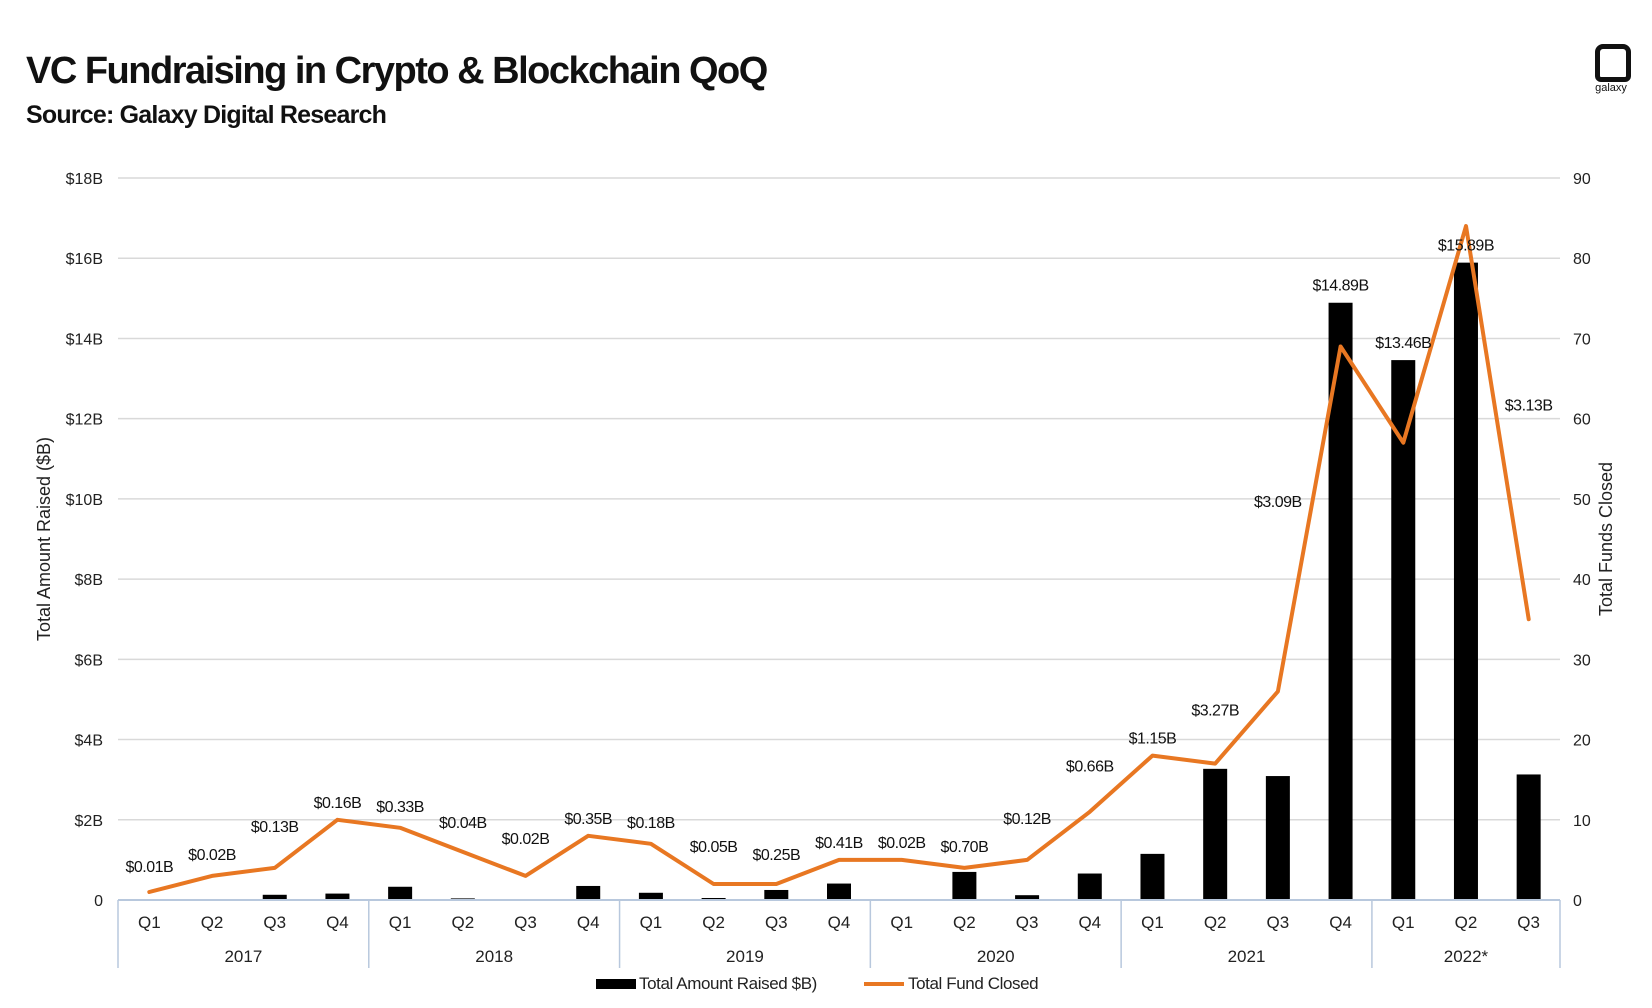 The width and height of the screenshot is (1652, 1008). What do you see at coordinates (1582, 420) in the screenshot?
I see `y-right-tick-label: 60` at bounding box center [1582, 420].